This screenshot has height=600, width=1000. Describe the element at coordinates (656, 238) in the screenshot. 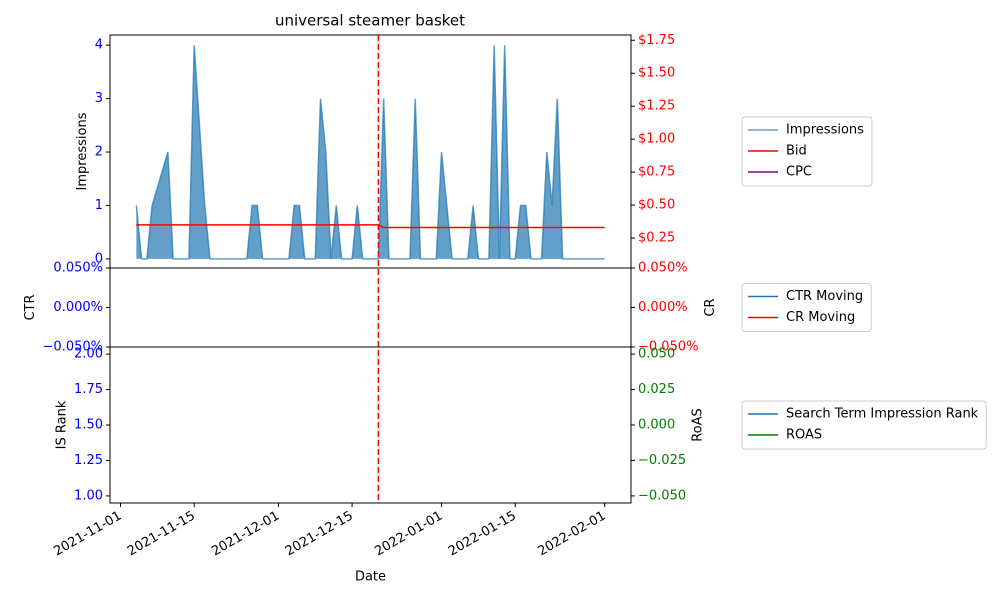

I see `y2-tick-label: $0.25` at that location.